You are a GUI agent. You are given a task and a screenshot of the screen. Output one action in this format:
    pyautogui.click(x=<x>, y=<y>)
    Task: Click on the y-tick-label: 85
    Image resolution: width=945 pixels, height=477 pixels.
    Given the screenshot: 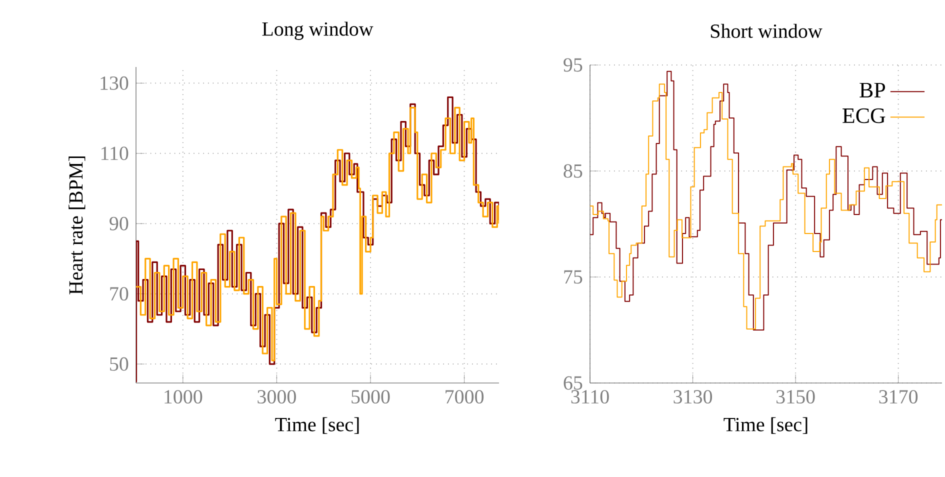 What is the action you would take?
    pyautogui.click(x=573, y=171)
    